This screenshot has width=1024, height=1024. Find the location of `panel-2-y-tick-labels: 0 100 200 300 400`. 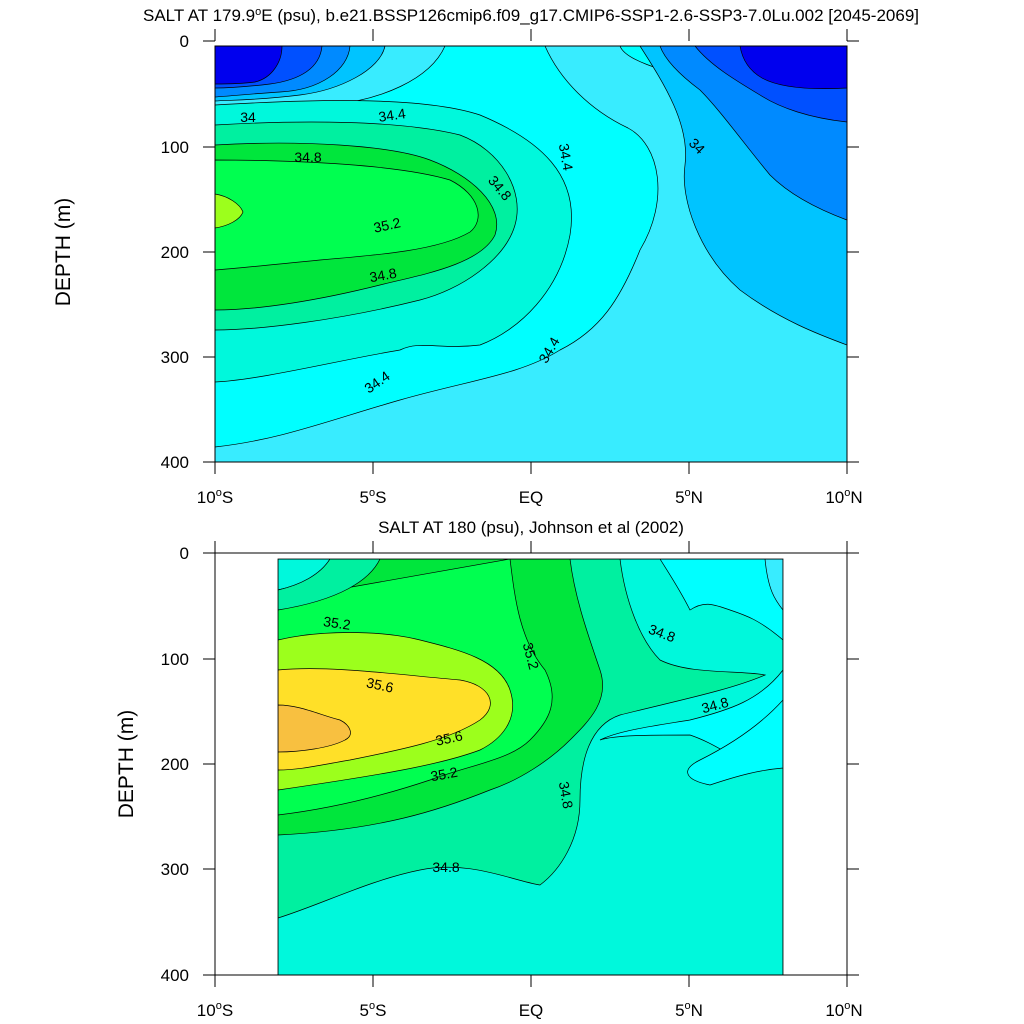

panel-2-y-tick-labels: 0 100 200 300 400 is located at coordinates (175, 764).